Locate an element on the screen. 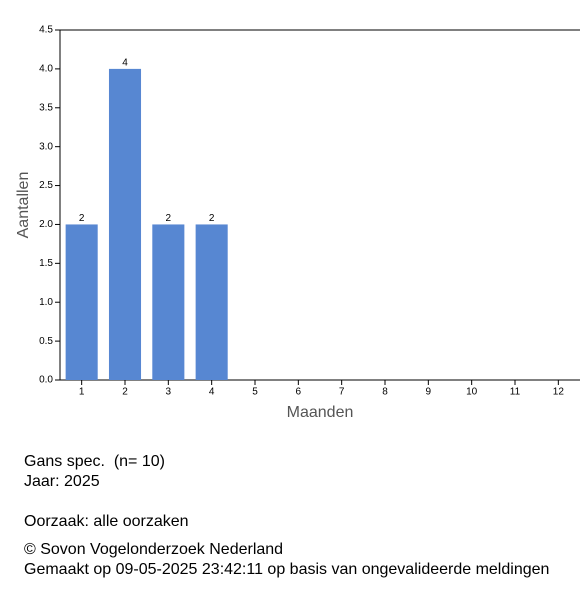 The width and height of the screenshot is (580, 600). data-label: 4 is located at coordinates (125, 63).